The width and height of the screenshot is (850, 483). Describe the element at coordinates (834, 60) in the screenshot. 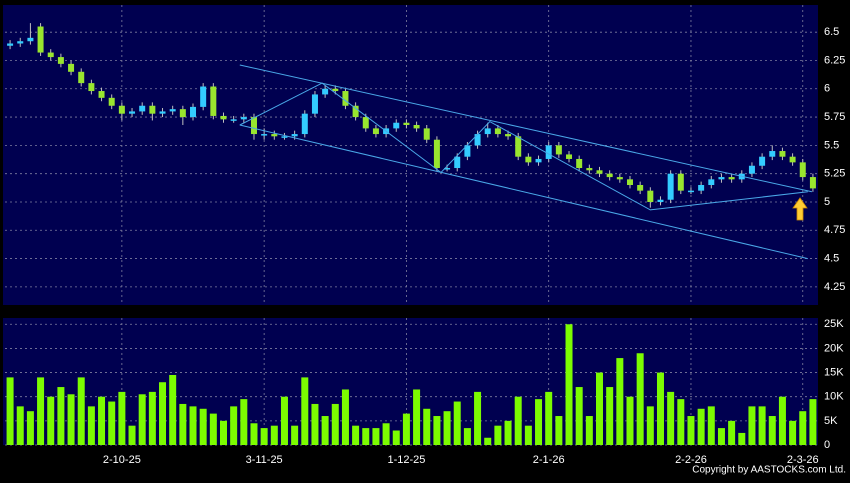

I see `y-tick-label: 6.25` at that location.